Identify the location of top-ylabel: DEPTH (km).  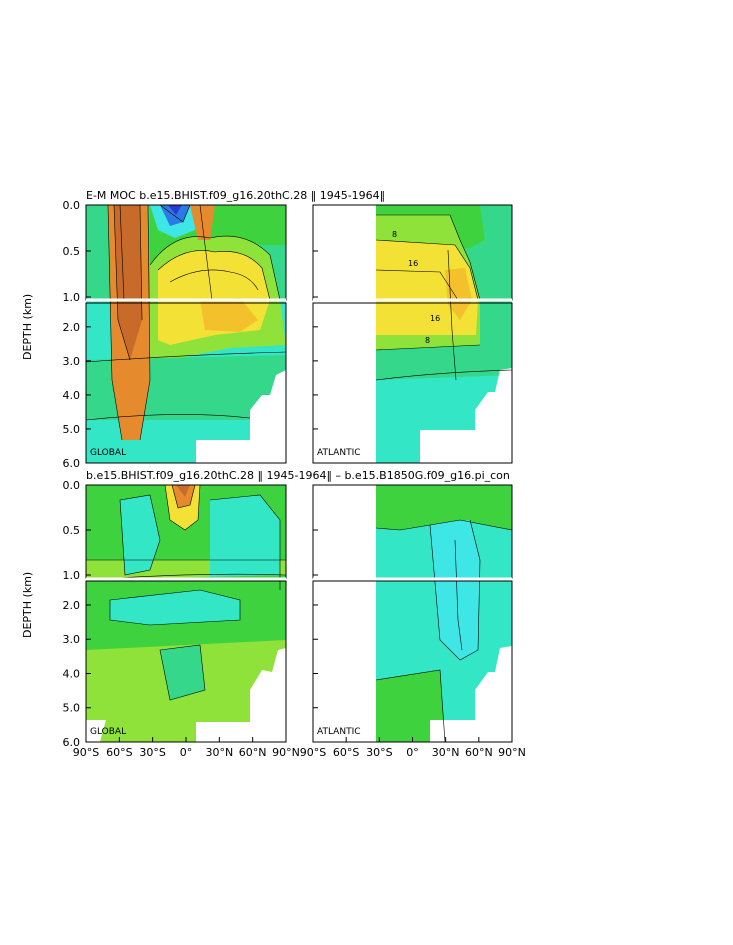
(27, 327).